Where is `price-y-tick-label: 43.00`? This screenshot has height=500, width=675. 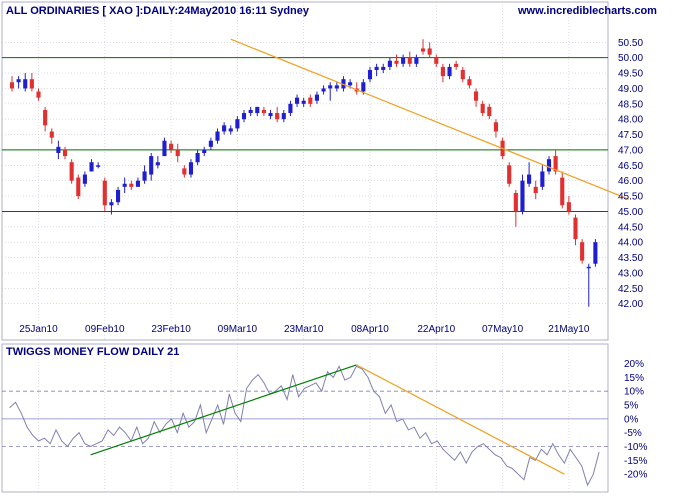 price-y-tick-label: 43.00 is located at coordinates (630, 273).